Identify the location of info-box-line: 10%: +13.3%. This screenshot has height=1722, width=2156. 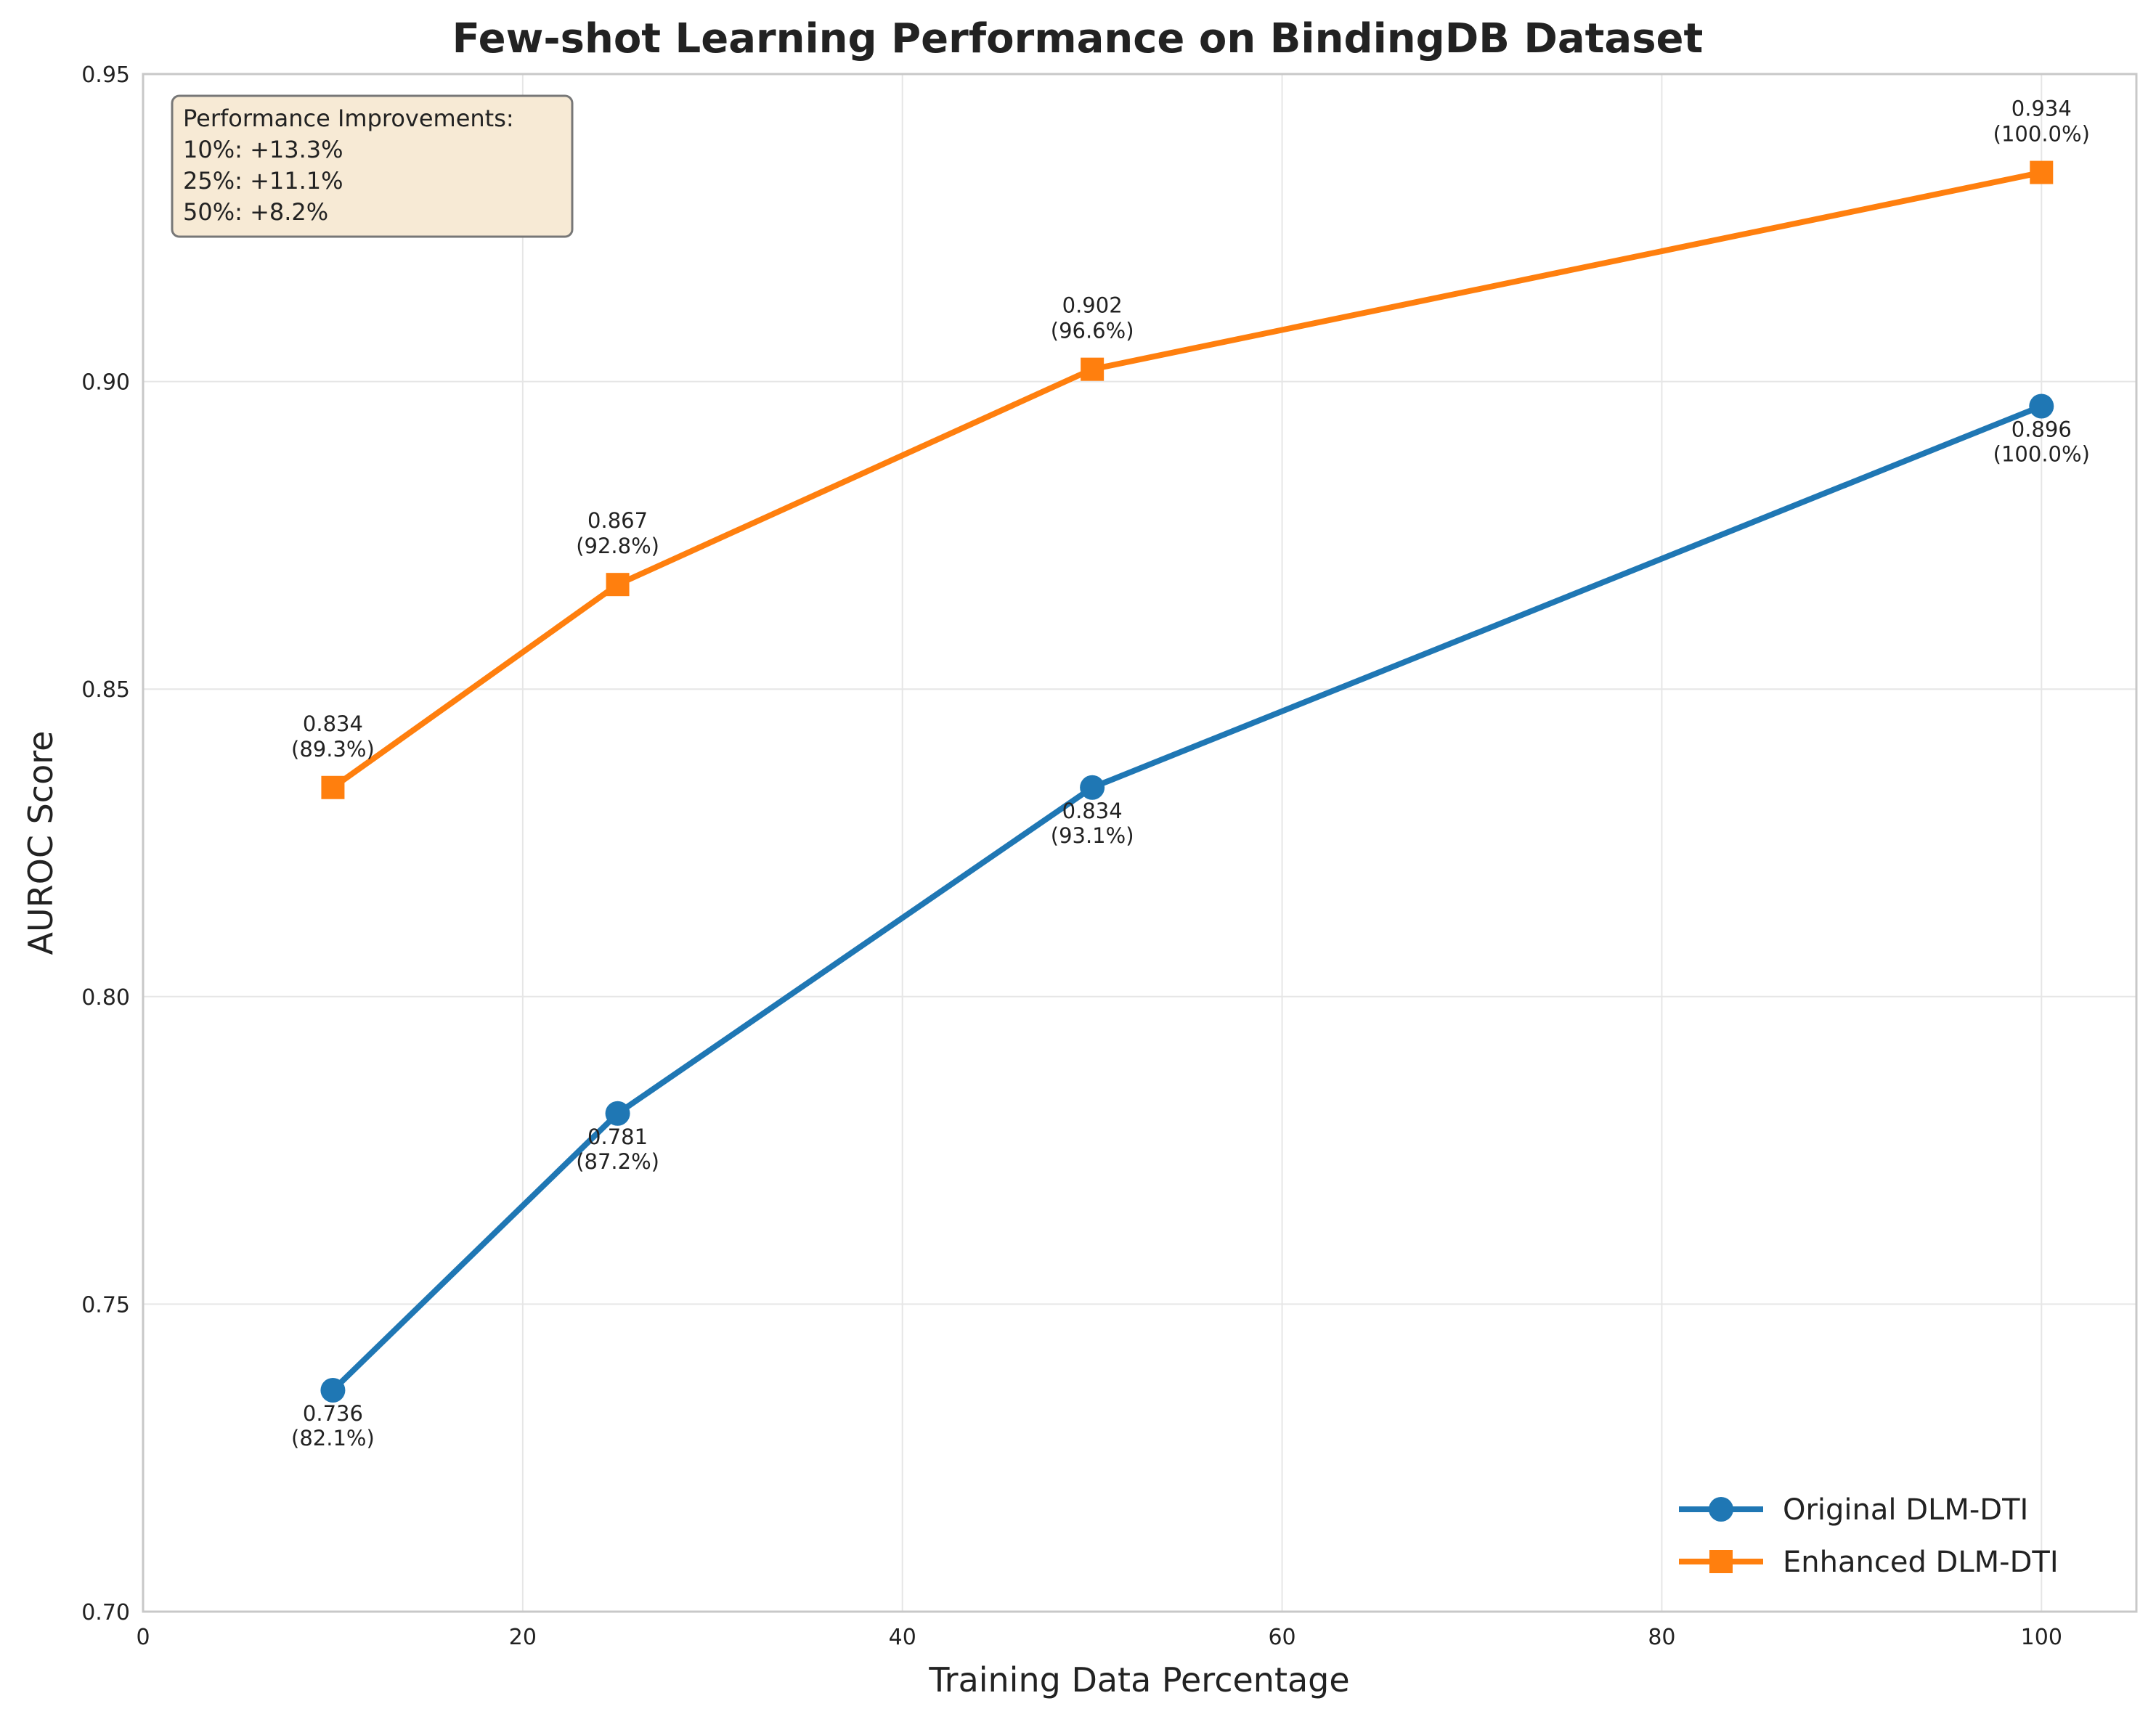
(263, 149).